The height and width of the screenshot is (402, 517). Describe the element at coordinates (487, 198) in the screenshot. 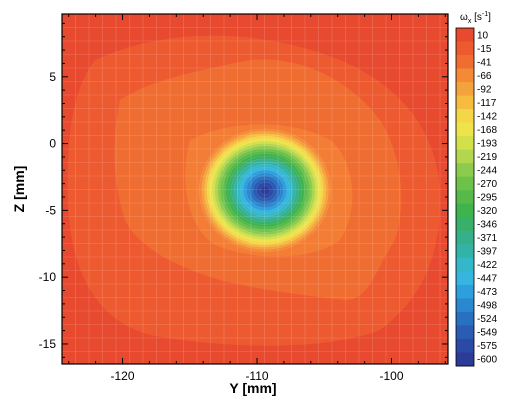

I see `colorbar-level-label: -295` at that location.